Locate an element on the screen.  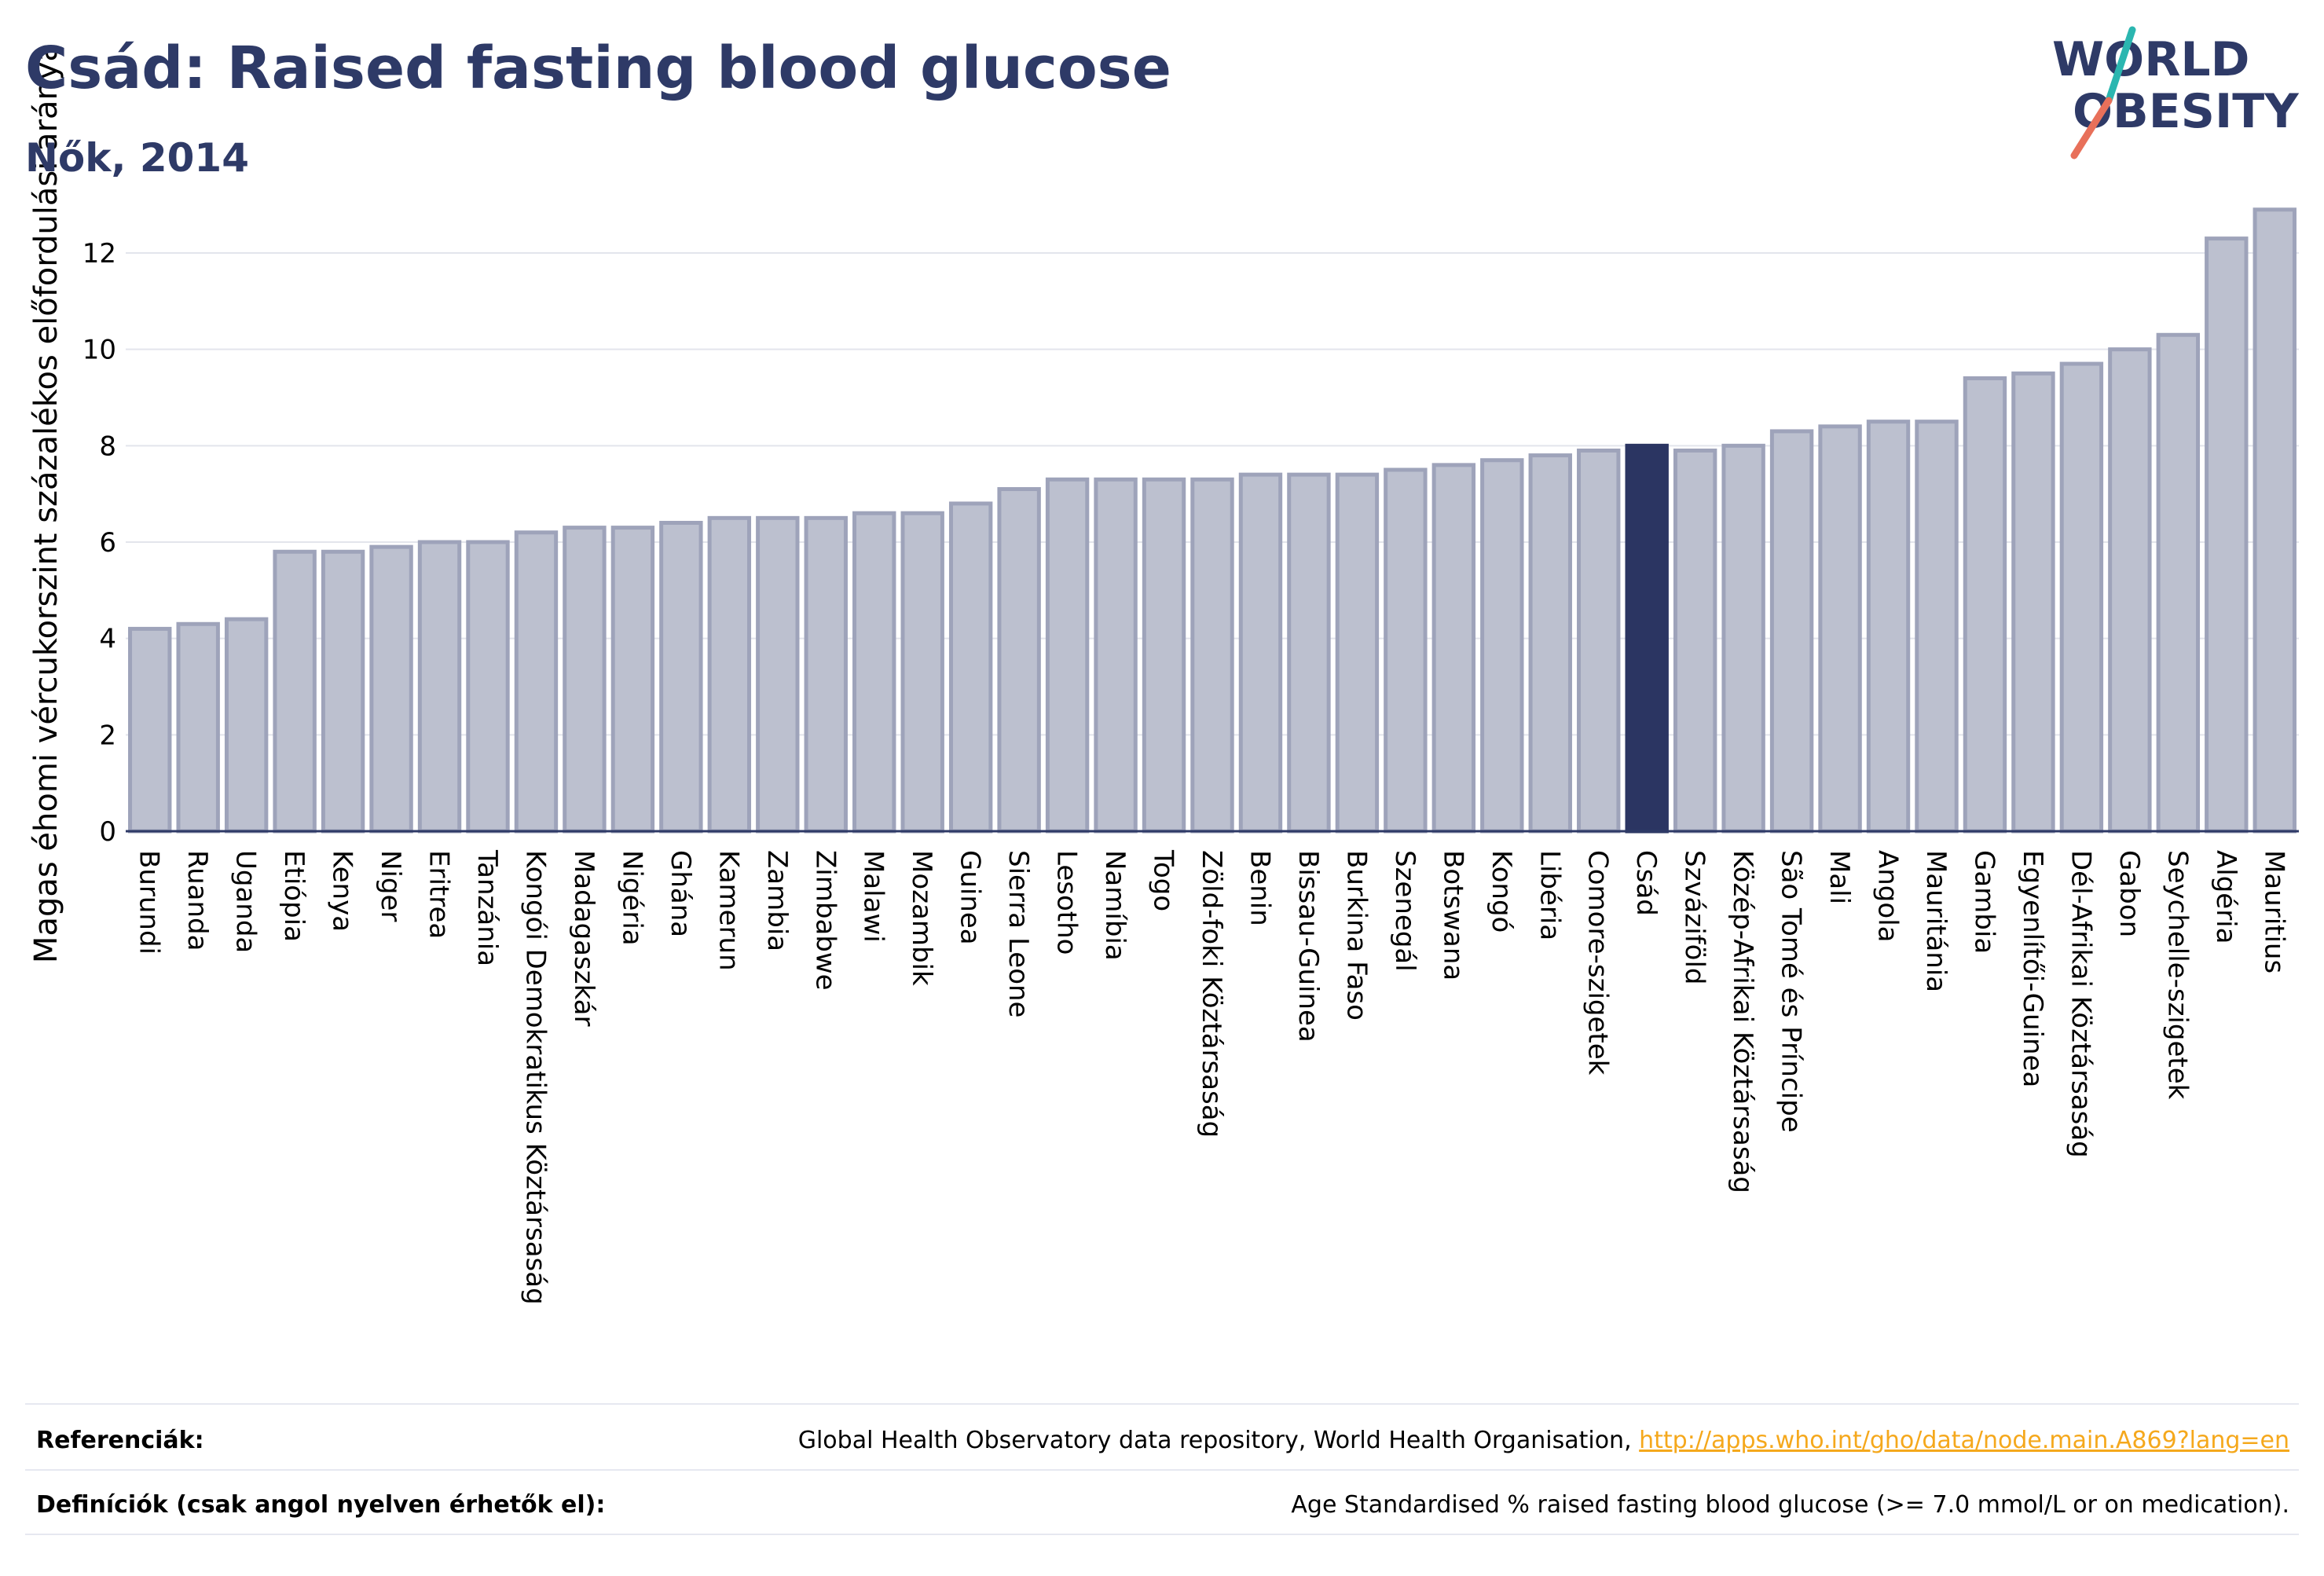
x-tick-label: Lesotho is located at coordinates (1067, 902).